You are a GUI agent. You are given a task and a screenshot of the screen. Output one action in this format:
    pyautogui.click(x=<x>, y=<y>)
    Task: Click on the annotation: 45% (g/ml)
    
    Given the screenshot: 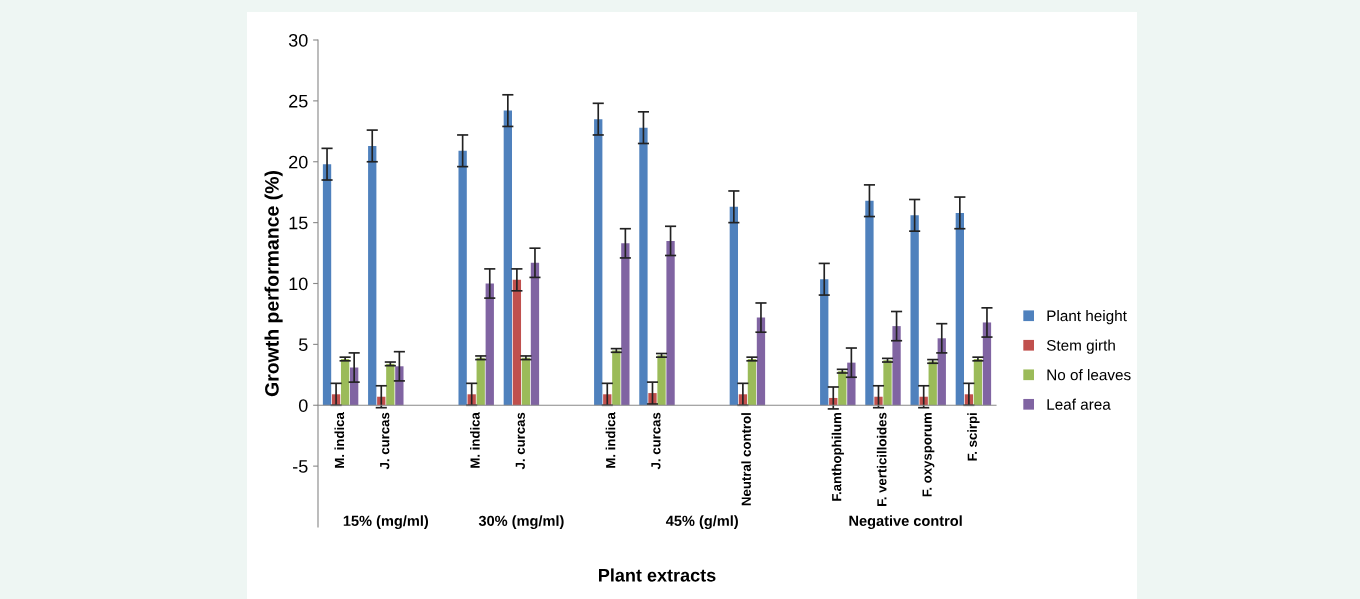 What is the action you would take?
    pyautogui.click(x=701, y=522)
    